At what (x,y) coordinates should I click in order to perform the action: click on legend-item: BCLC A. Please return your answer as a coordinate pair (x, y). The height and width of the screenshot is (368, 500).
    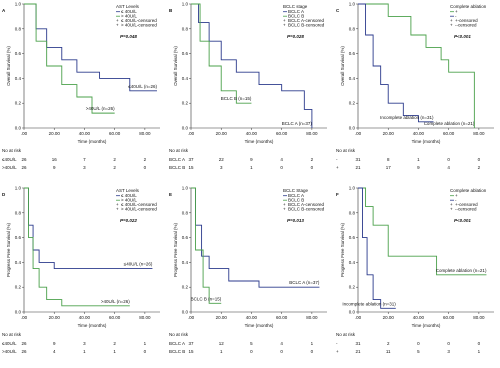
    Looking at the image, I should click on (296, 11).